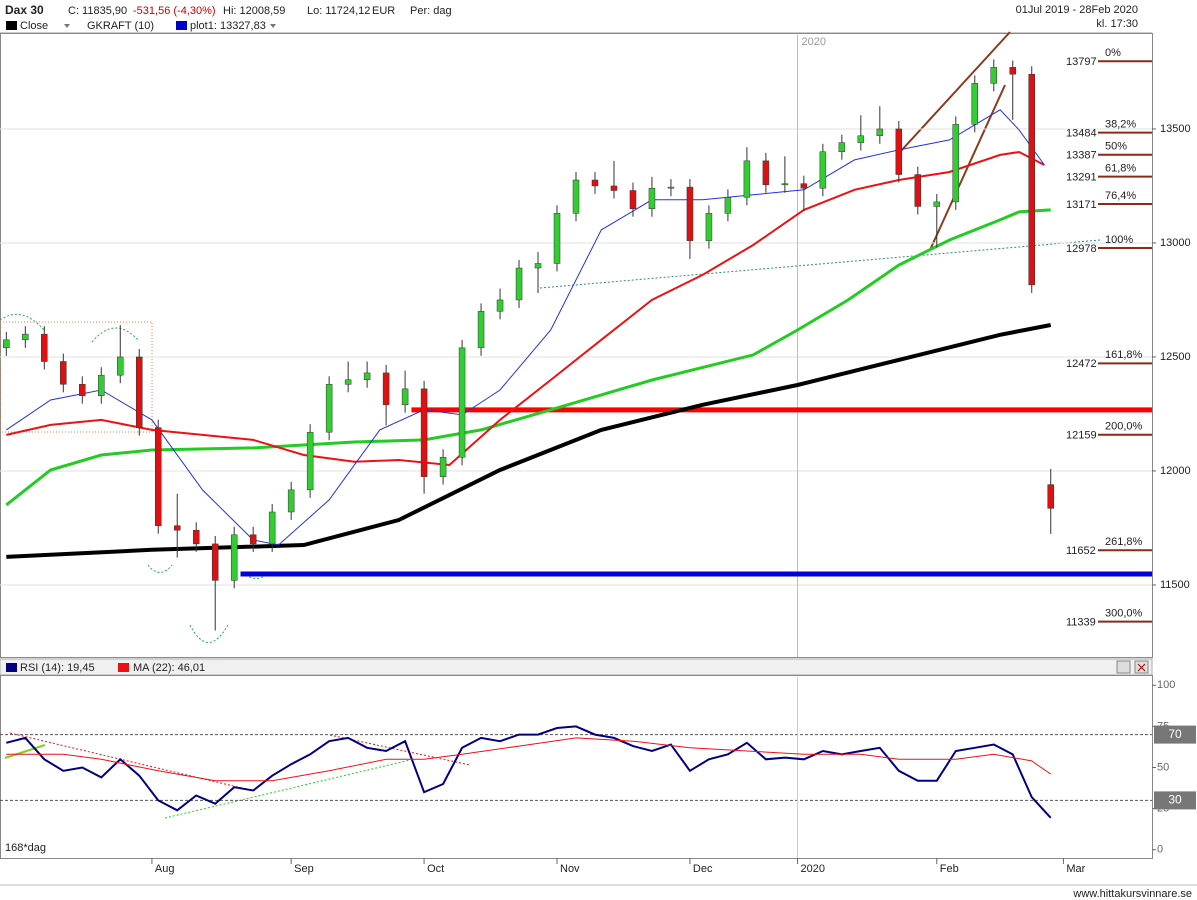 Image resolution: width=1197 pixels, height=900 pixels. I want to click on legend-entry: Close, so click(34, 26).